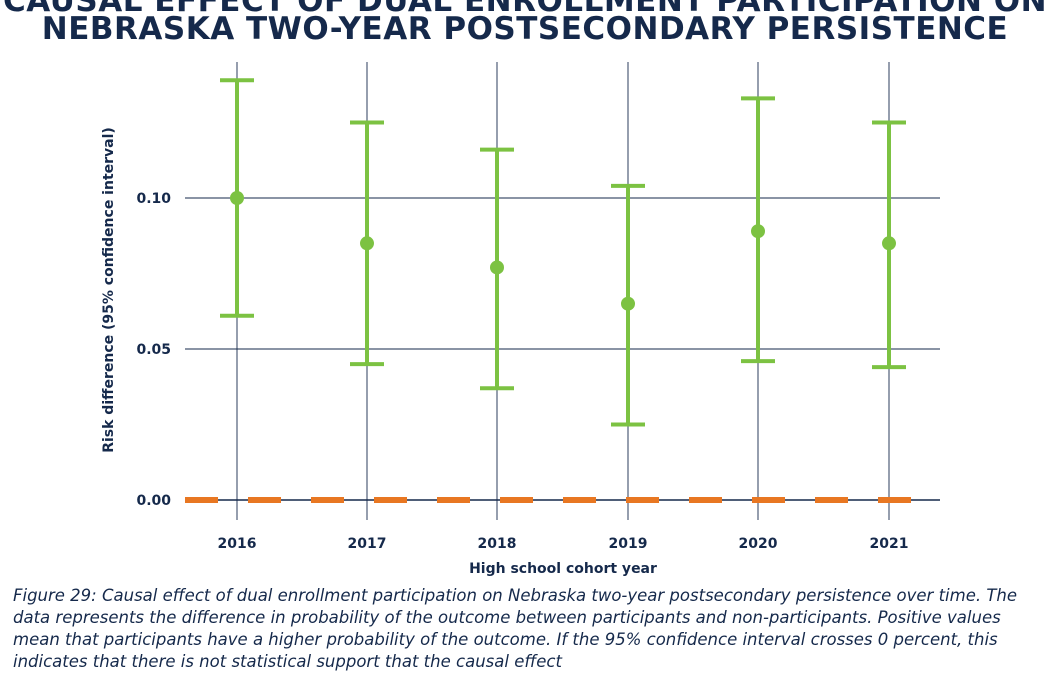  Describe the element at coordinates (237, 544) in the screenshot. I see `x-tick-label: 2016` at that location.